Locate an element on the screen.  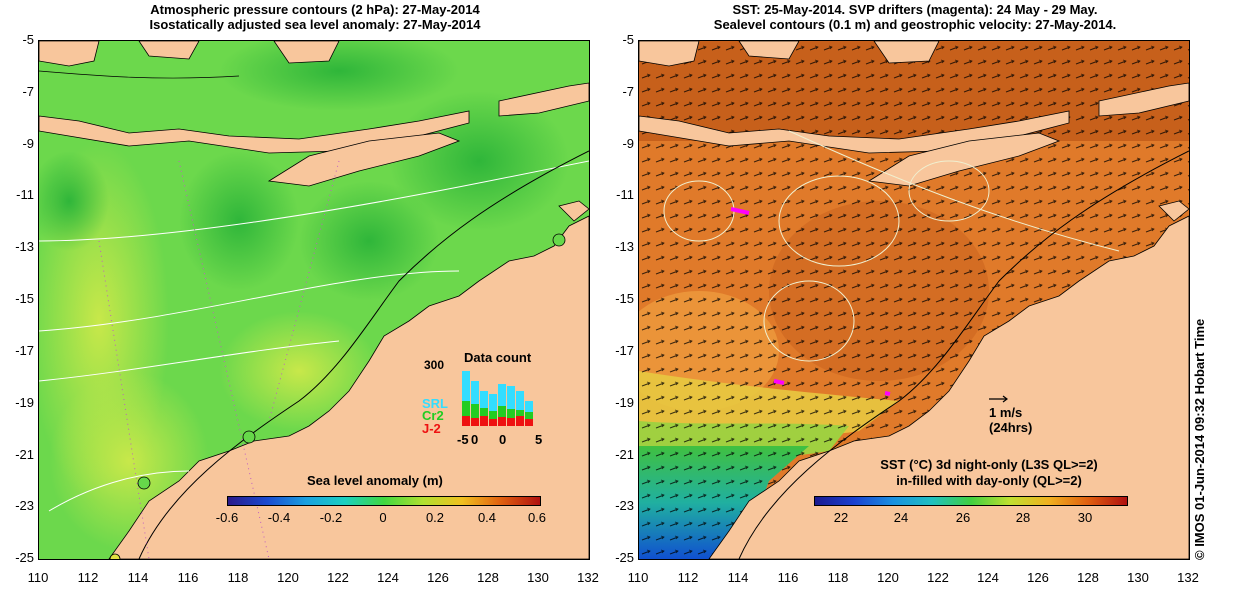
left-x-tick: 126 is located at coordinates (438, 577).